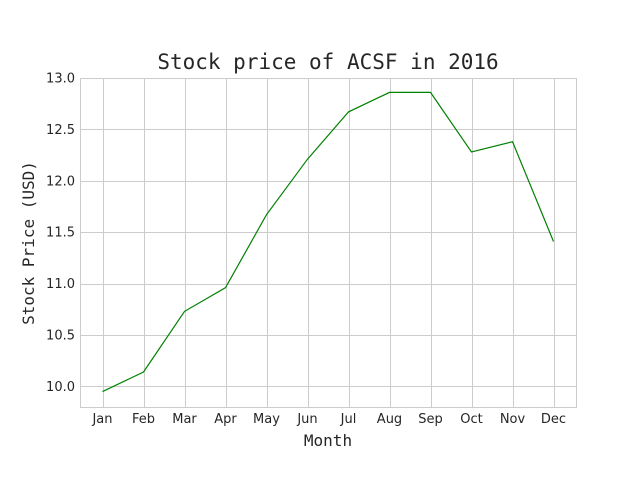  I want to click on y-tick-label: 10.5, so click(60, 336).